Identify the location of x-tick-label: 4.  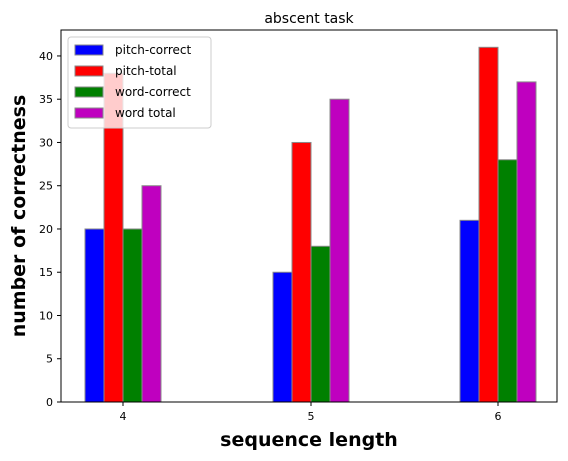
(123, 416).